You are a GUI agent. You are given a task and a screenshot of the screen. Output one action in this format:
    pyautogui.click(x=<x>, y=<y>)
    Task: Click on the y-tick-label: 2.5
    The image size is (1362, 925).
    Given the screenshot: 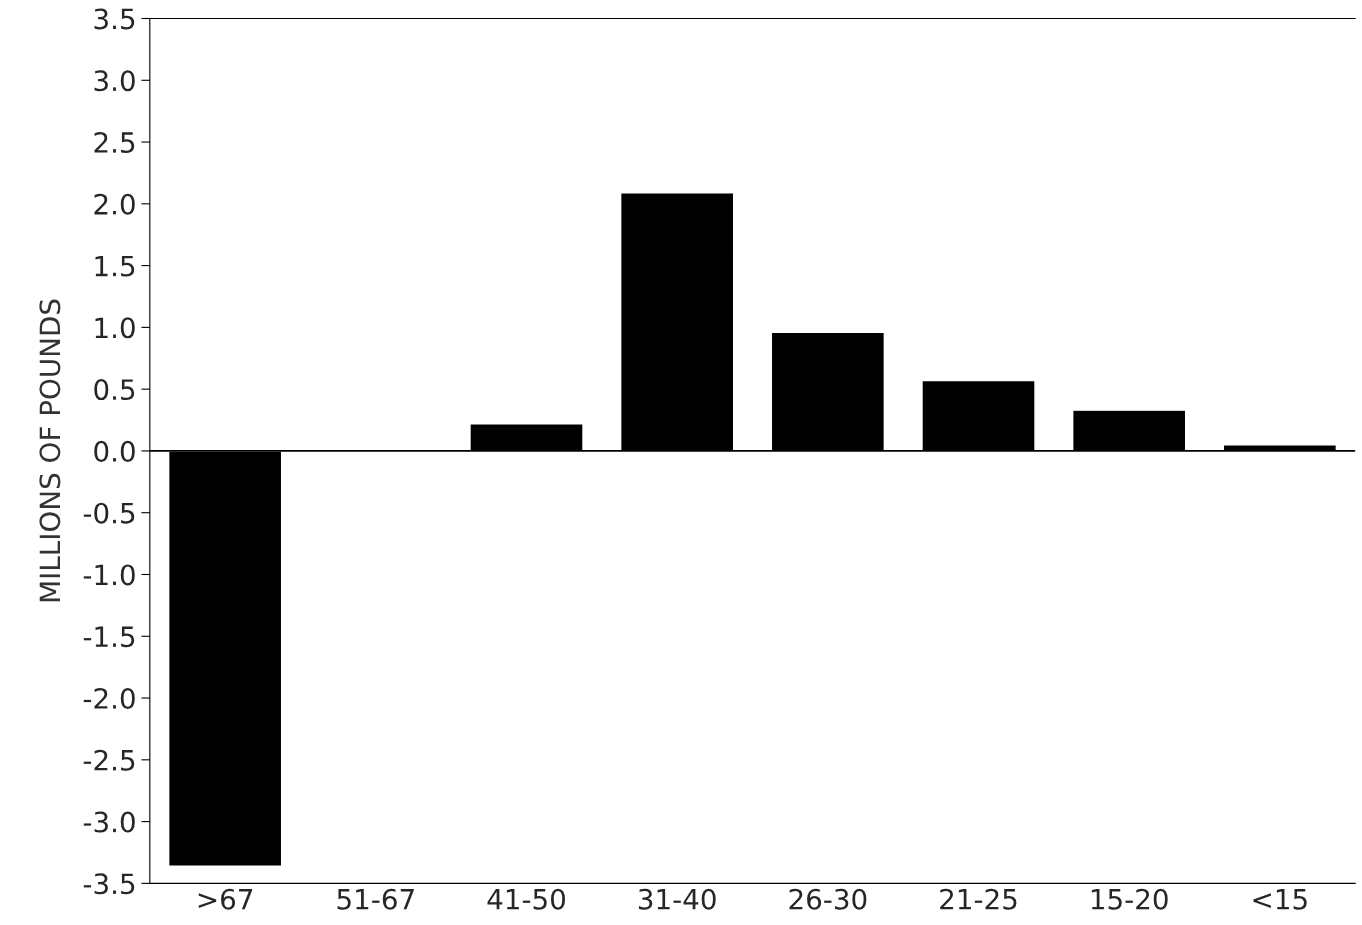 What is the action you would take?
    pyautogui.click(x=114, y=142)
    